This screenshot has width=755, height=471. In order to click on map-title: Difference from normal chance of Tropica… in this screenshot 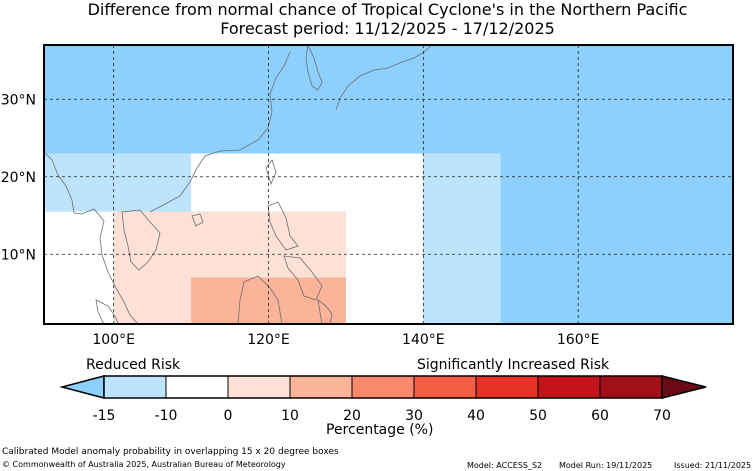, I will do `click(387, 9)`.